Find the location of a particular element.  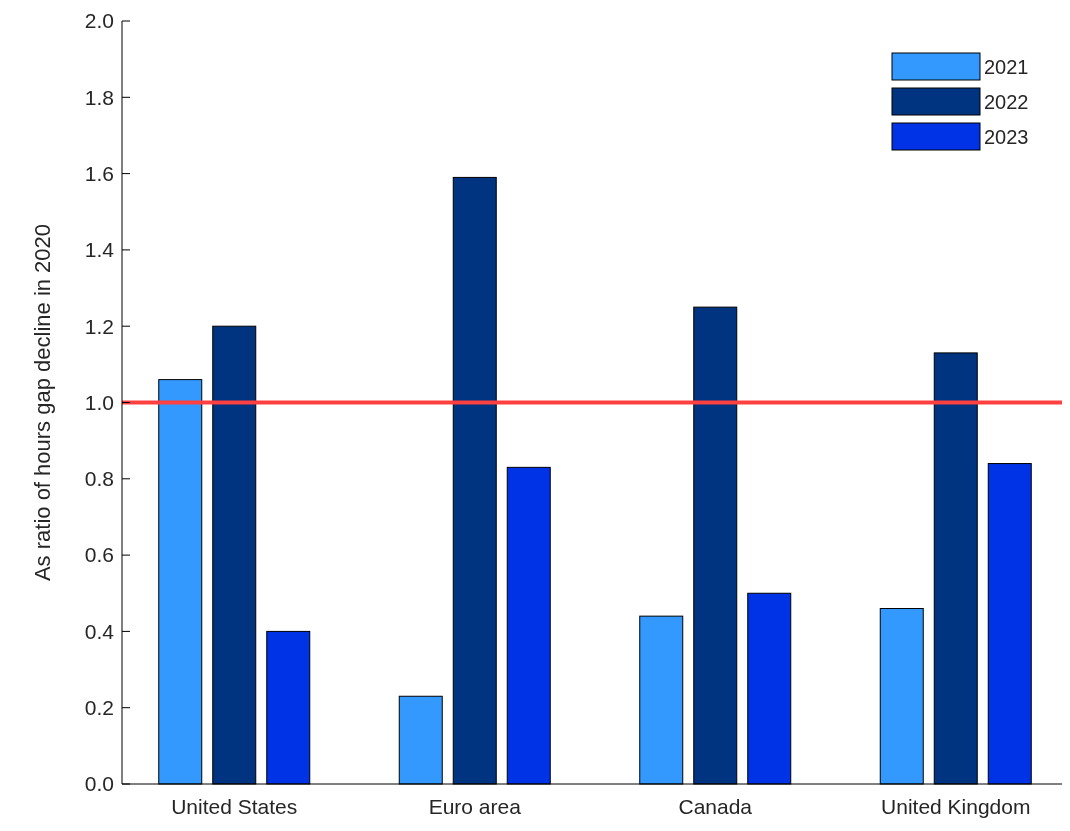

x-tick-label: Canada is located at coordinates (715, 806).